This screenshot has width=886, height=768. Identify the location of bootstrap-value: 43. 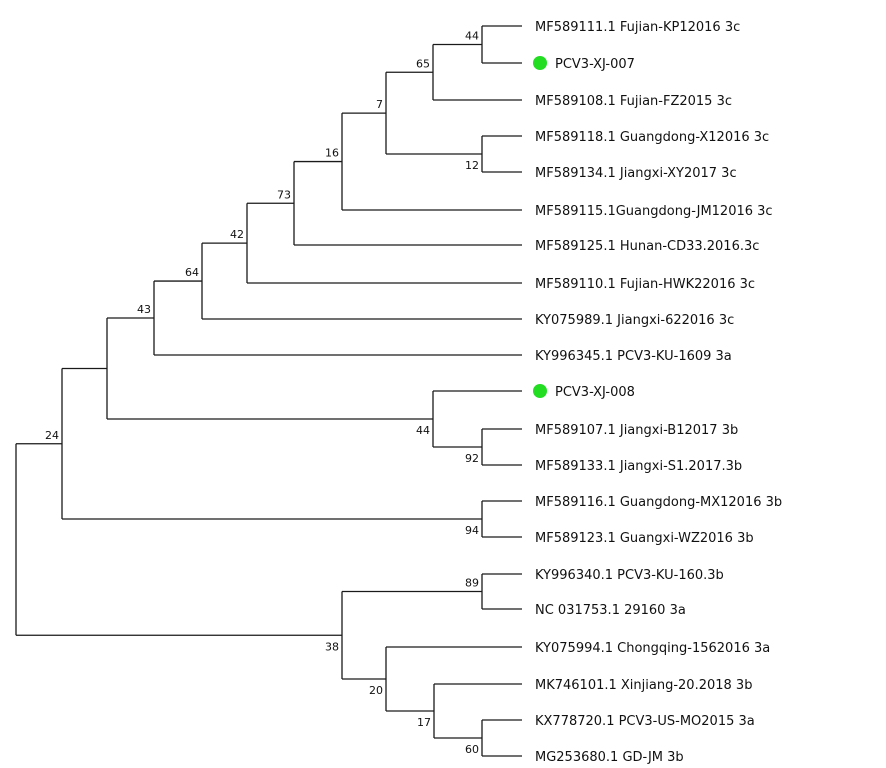
(144, 309).